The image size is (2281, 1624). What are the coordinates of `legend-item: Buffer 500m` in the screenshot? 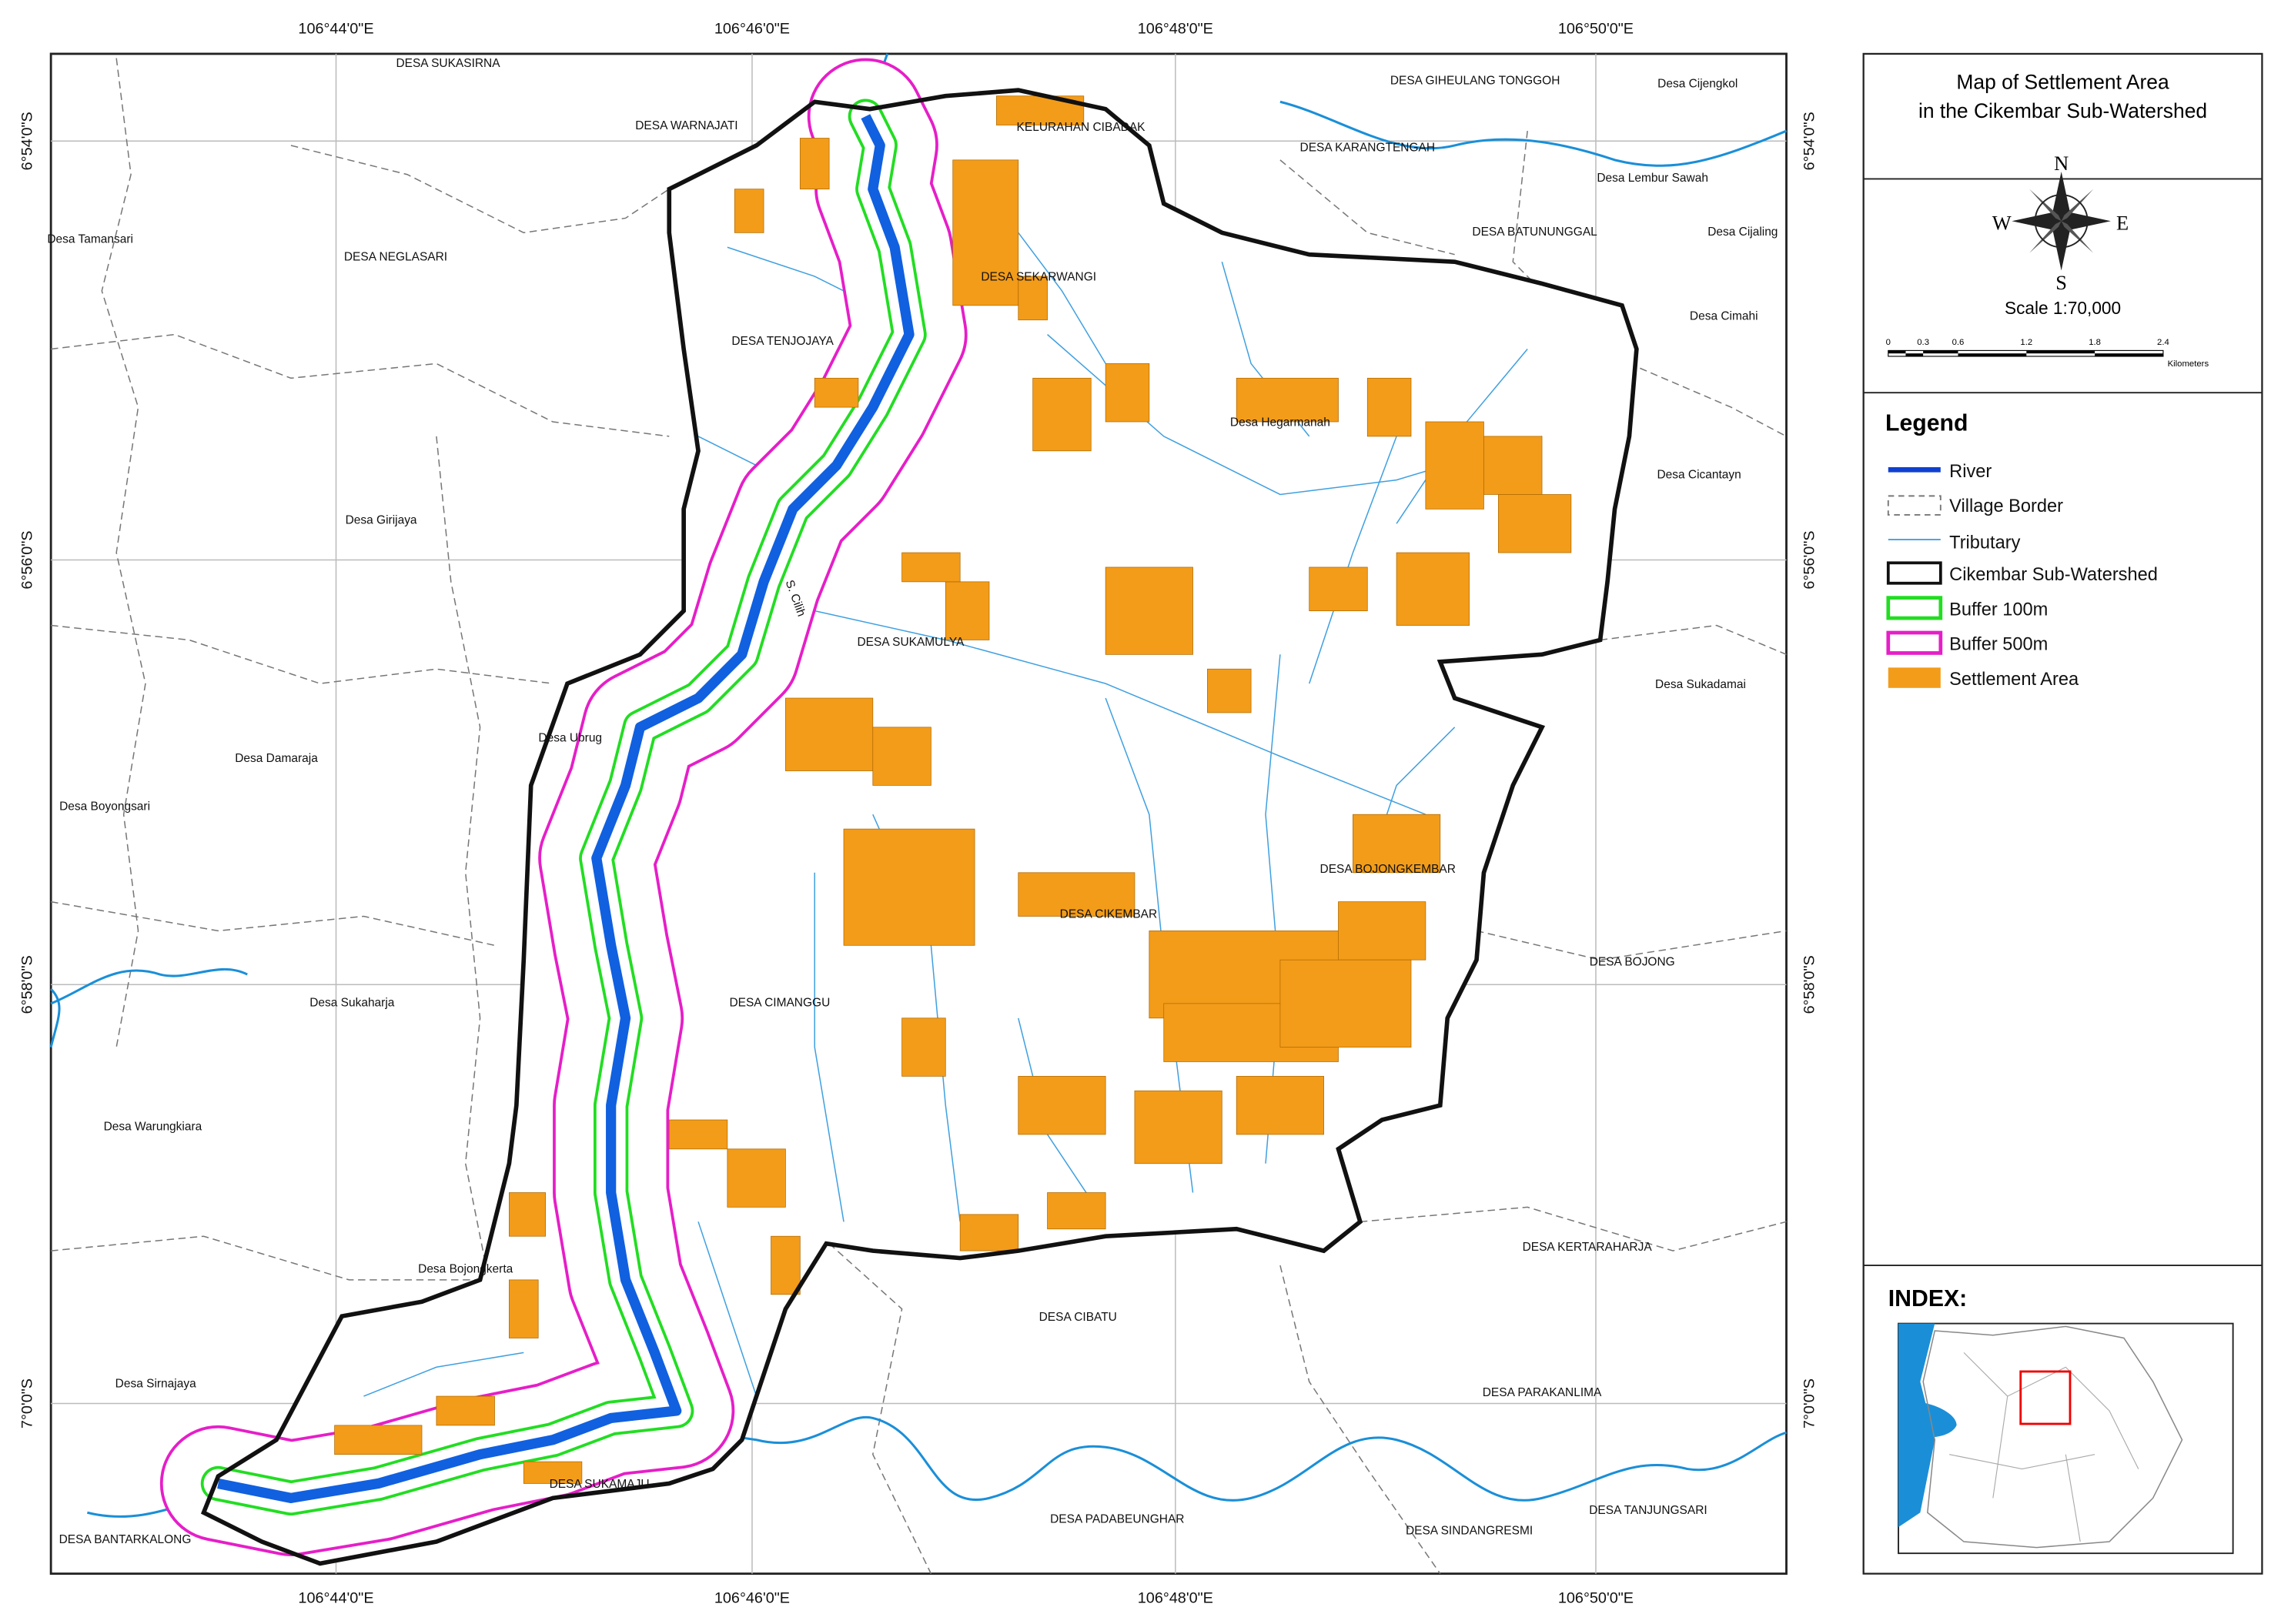 It's located at (1998, 645).